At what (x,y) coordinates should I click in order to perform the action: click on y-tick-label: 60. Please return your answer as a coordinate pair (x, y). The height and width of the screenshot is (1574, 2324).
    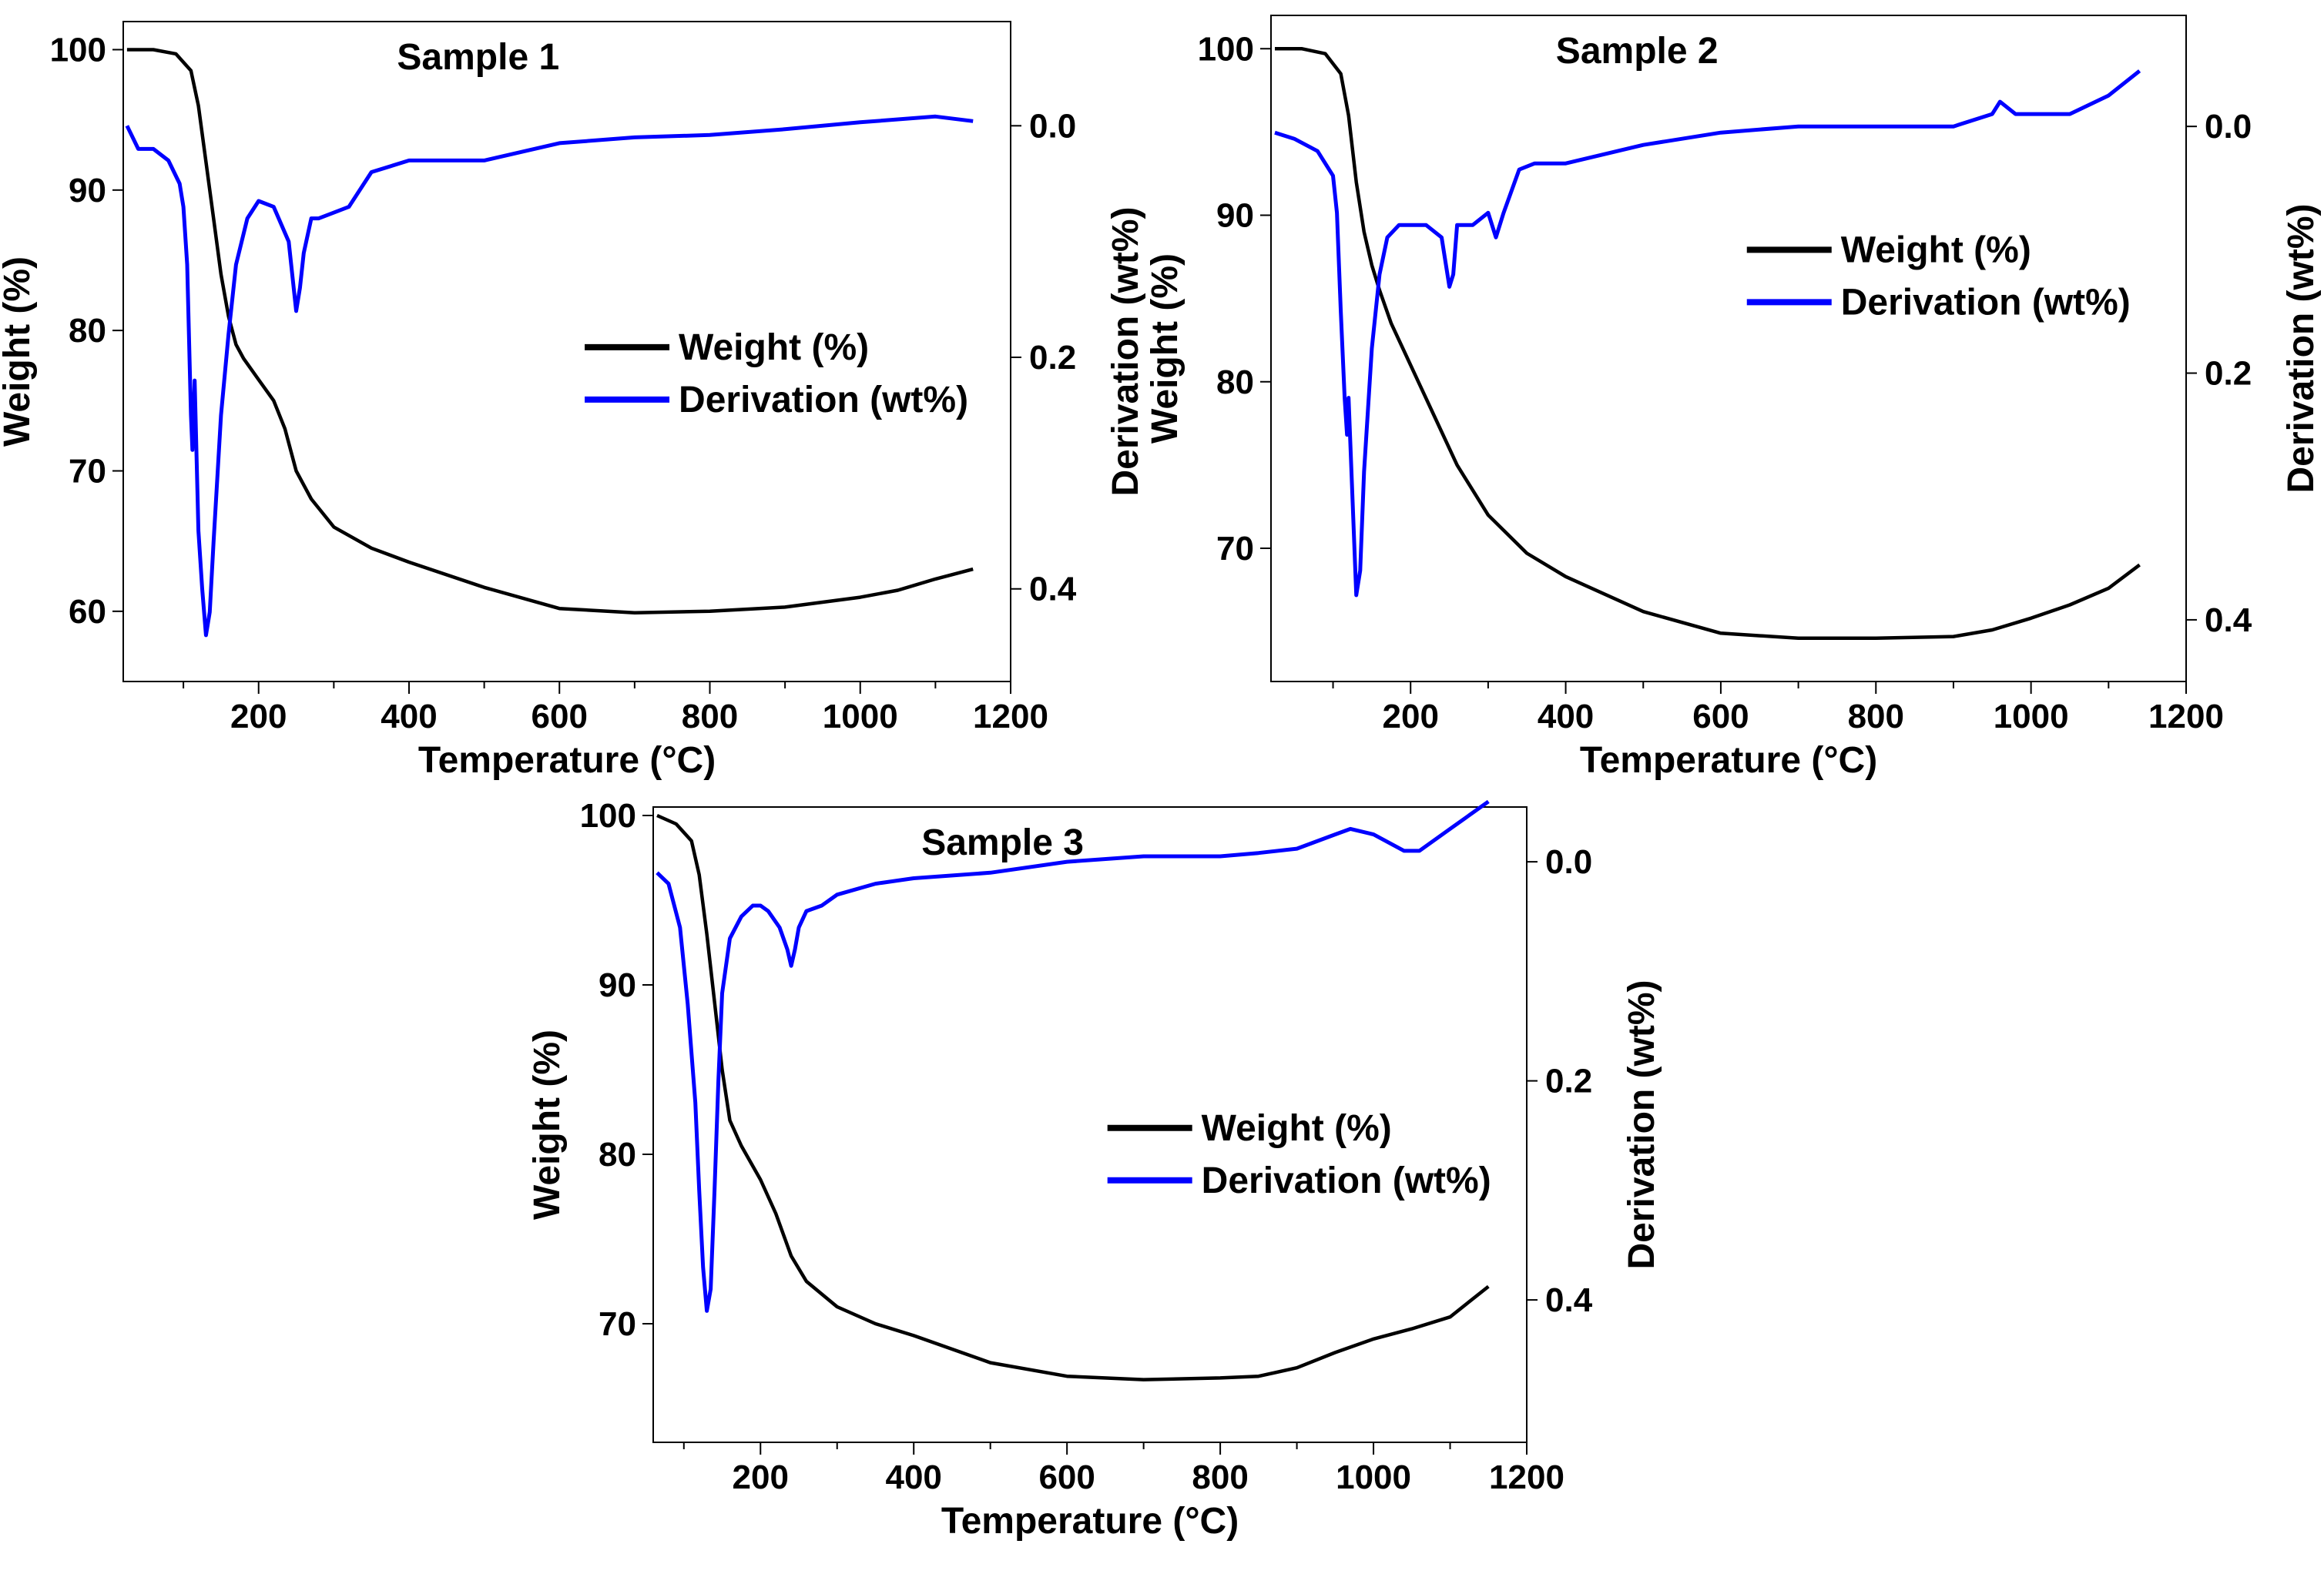
    Looking at the image, I should click on (87, 612).